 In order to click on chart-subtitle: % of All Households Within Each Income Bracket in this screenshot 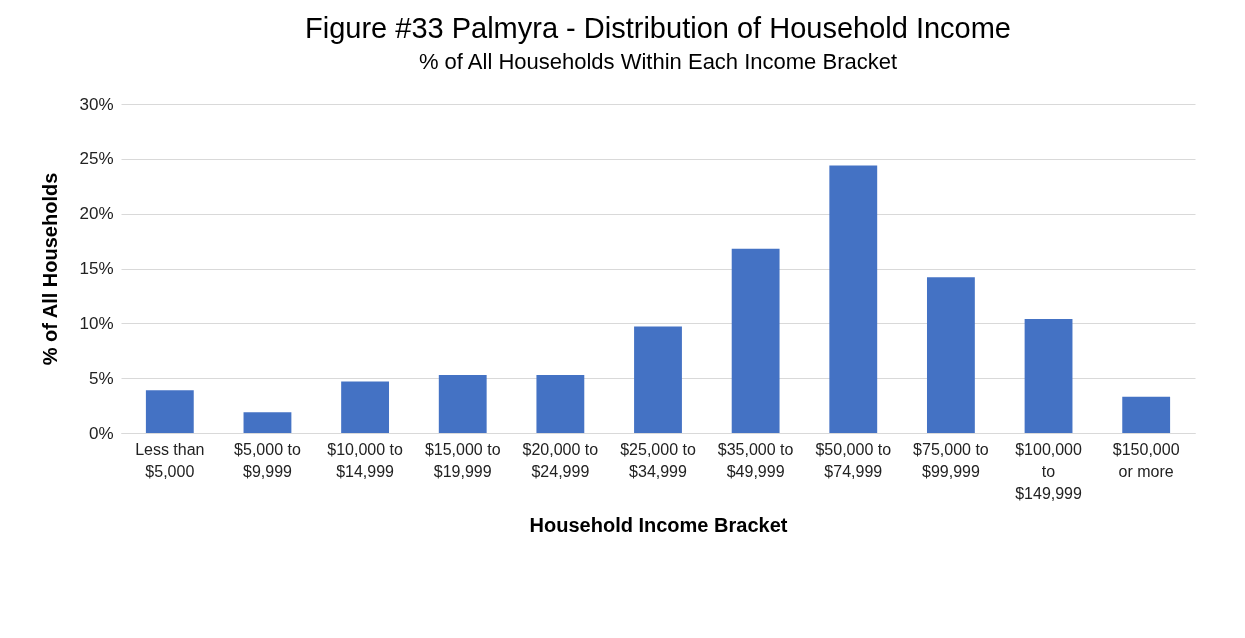, I will do `click(658, 61)`.